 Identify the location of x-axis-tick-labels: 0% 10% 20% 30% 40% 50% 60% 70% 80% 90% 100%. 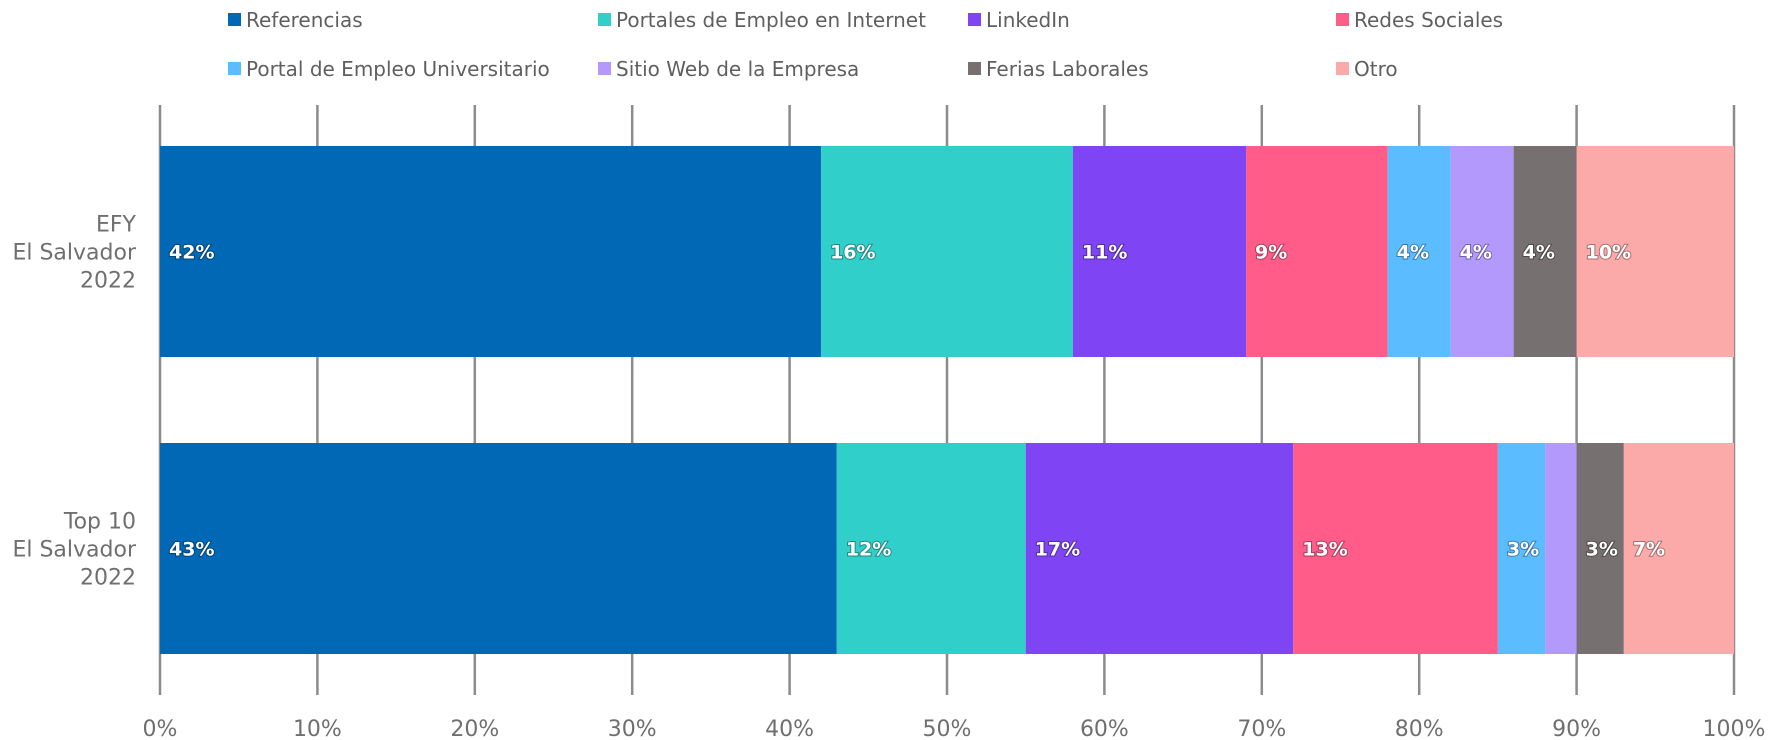
(954, 728).